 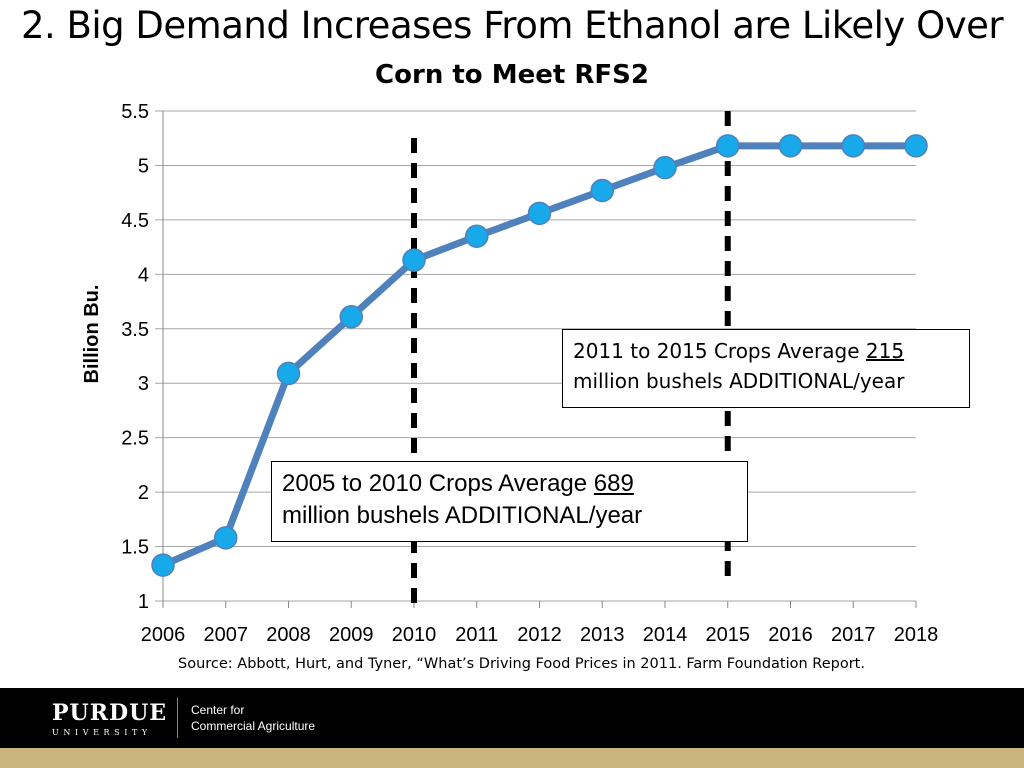 What do you see at coordinates (613, 483) in the screenshot?
I see `annotation-b-number: 689` at bounding box center [613, 483].